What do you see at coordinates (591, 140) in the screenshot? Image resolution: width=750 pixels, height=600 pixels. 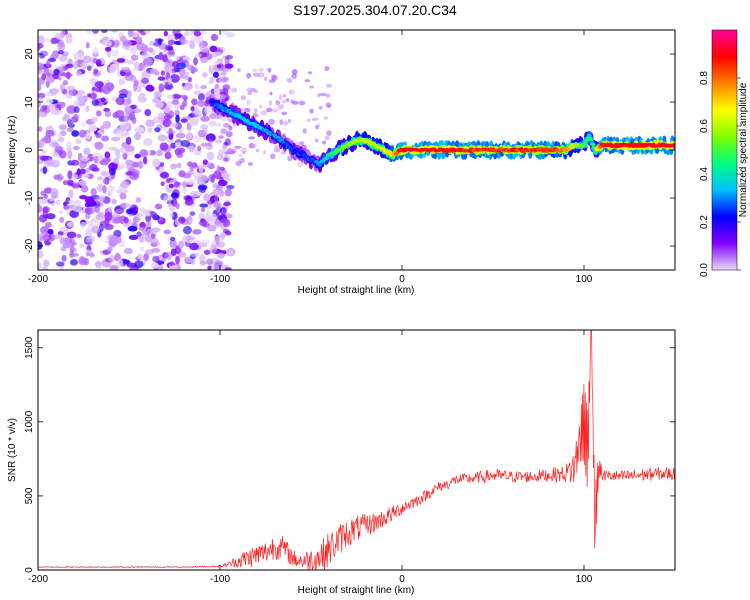 I see `ridge-blob` at bounding box center [591, 140].